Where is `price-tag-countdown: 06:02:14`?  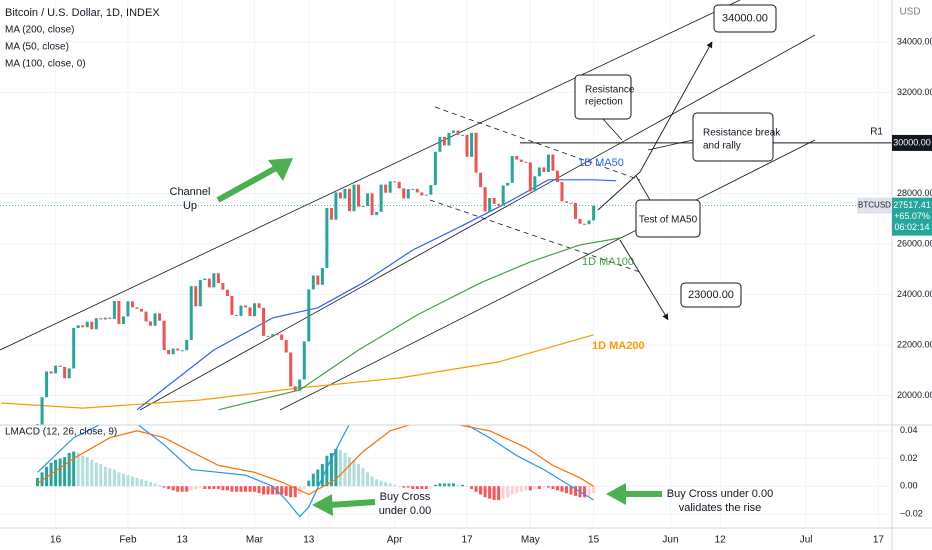 price-tag-countdown: 06:02:14 is located at coordinates (911, 227).